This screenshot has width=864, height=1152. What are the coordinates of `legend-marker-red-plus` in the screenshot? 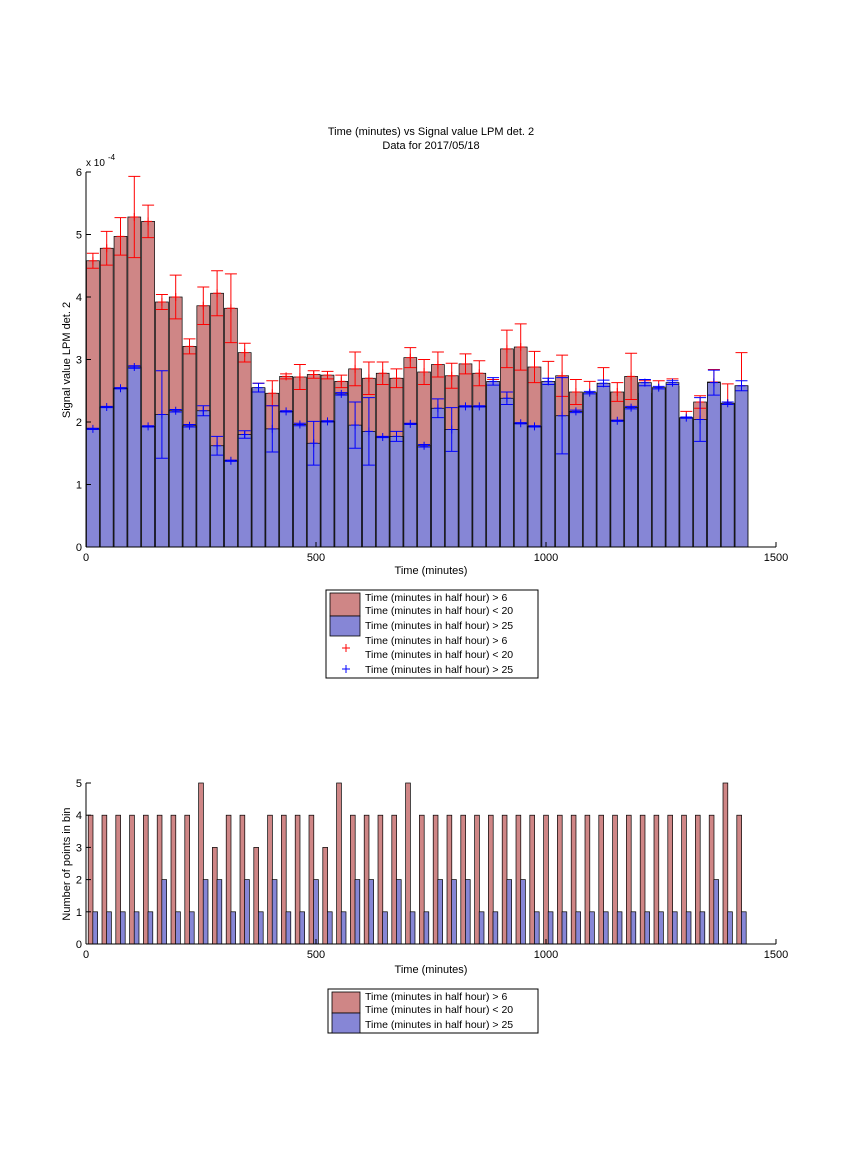 It's located at (346, 648).